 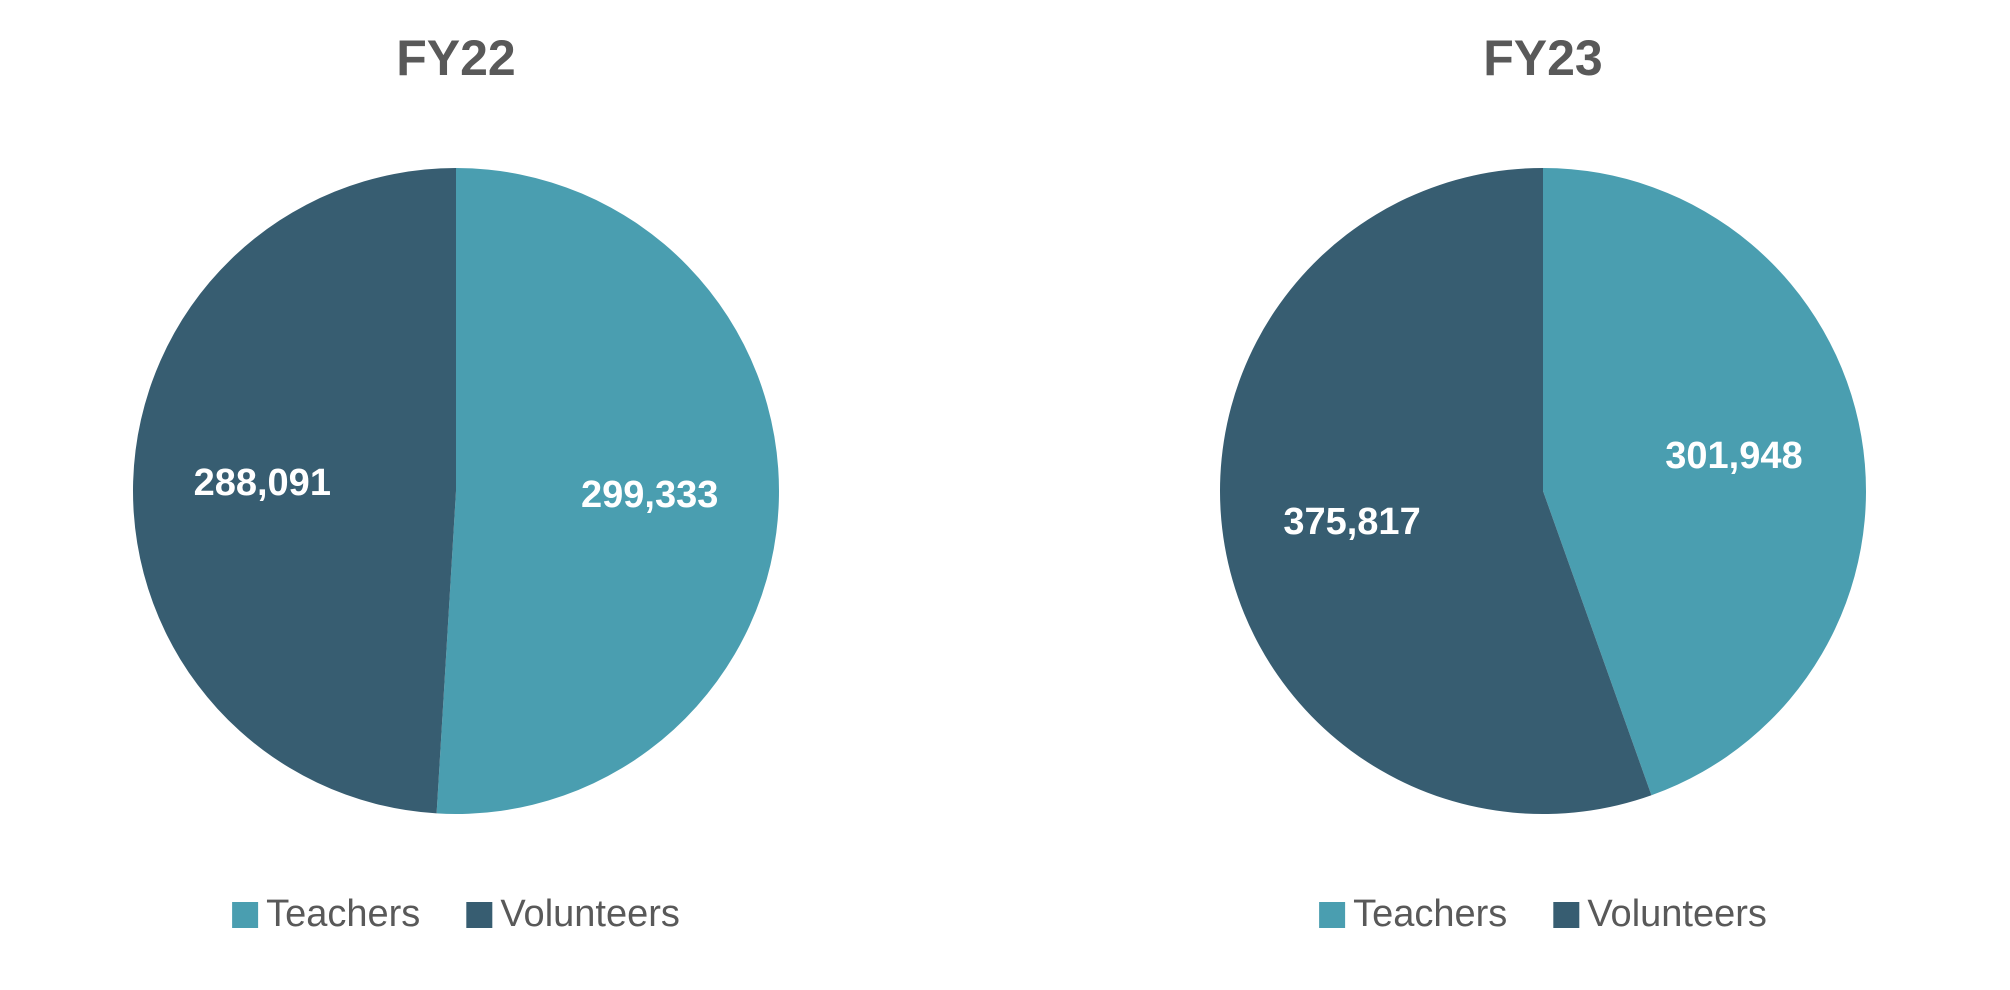 I want to click on chart-title: FY22, so click(x=456, y=58).